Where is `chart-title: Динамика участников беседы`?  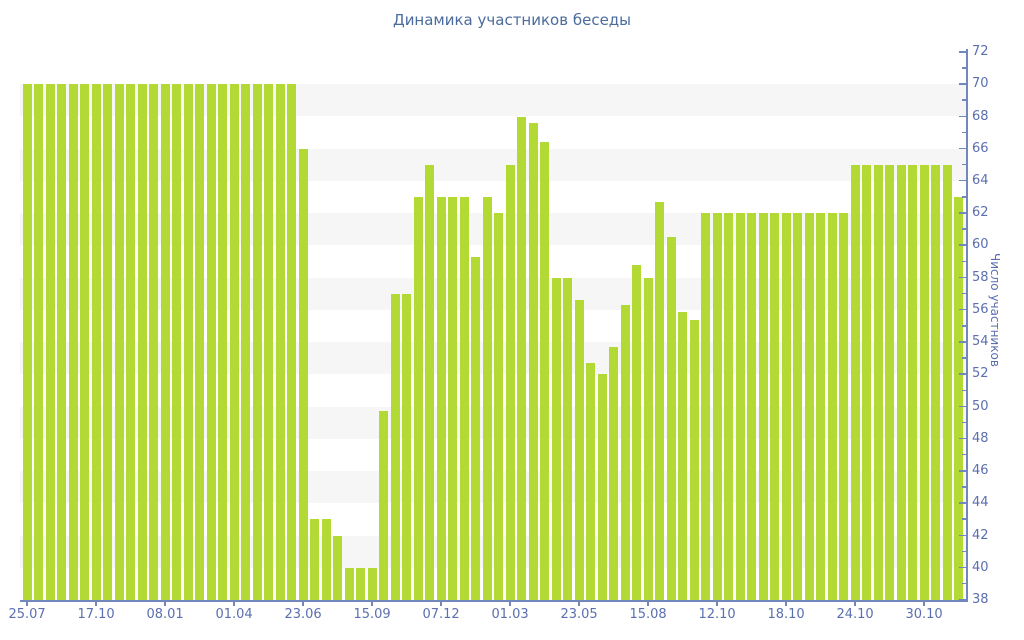 chart-title: Динамика участников беседы is located at coordinates (512, 20).